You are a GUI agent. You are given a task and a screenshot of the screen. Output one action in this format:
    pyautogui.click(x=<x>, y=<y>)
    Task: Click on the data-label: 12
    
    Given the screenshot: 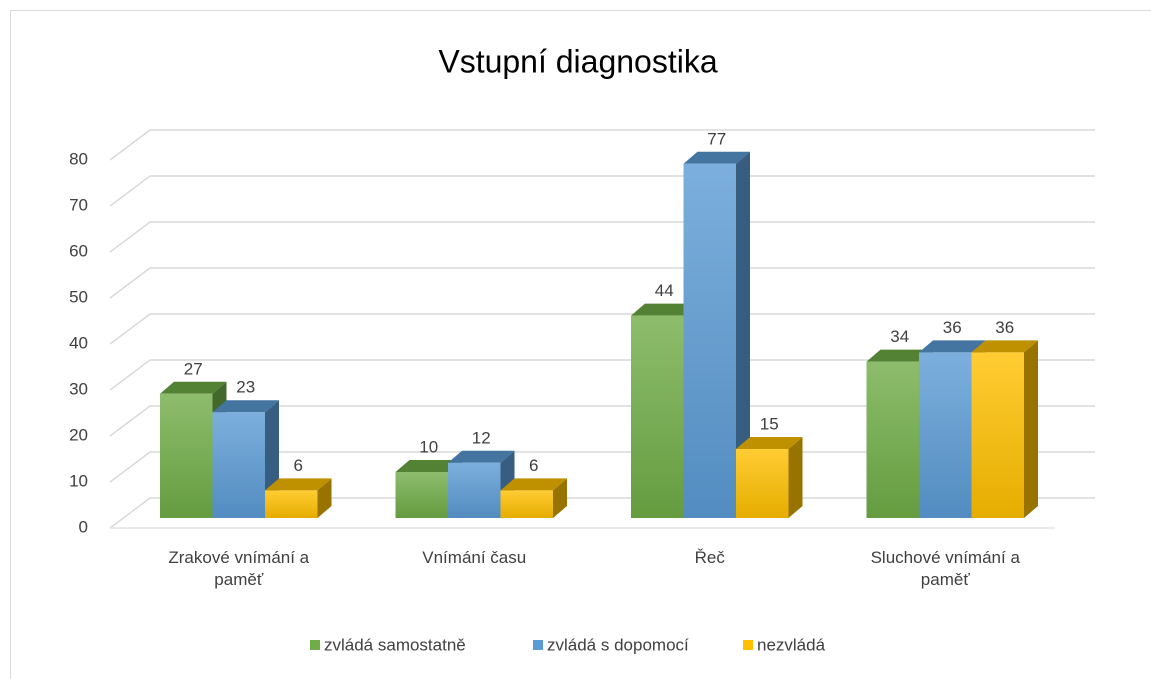 What is the action you would take?
    pyautogui.click(x=481, y=437)
    